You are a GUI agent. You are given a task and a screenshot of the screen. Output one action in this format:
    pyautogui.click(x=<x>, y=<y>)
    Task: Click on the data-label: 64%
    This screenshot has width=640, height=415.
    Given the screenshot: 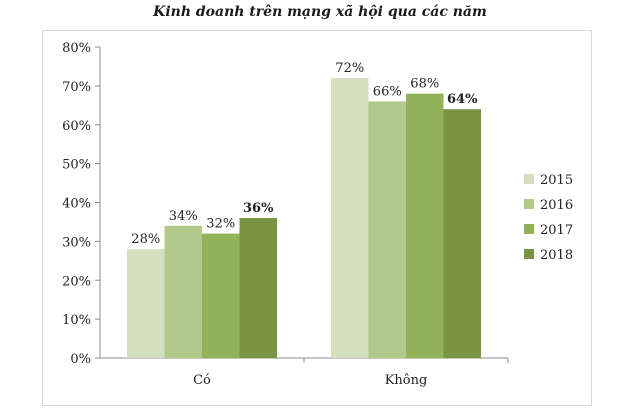 What is the action you would take?
    pyautogui.click(x=462, y=99)
    